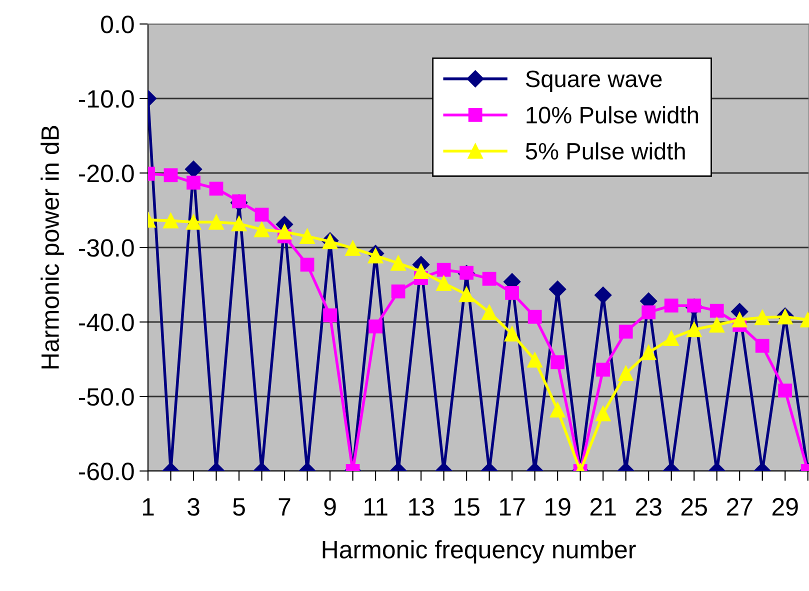  Describe the element at coordinates (106, 173) in the screenshot. I see `y-tick-label: -20.0` at that location.